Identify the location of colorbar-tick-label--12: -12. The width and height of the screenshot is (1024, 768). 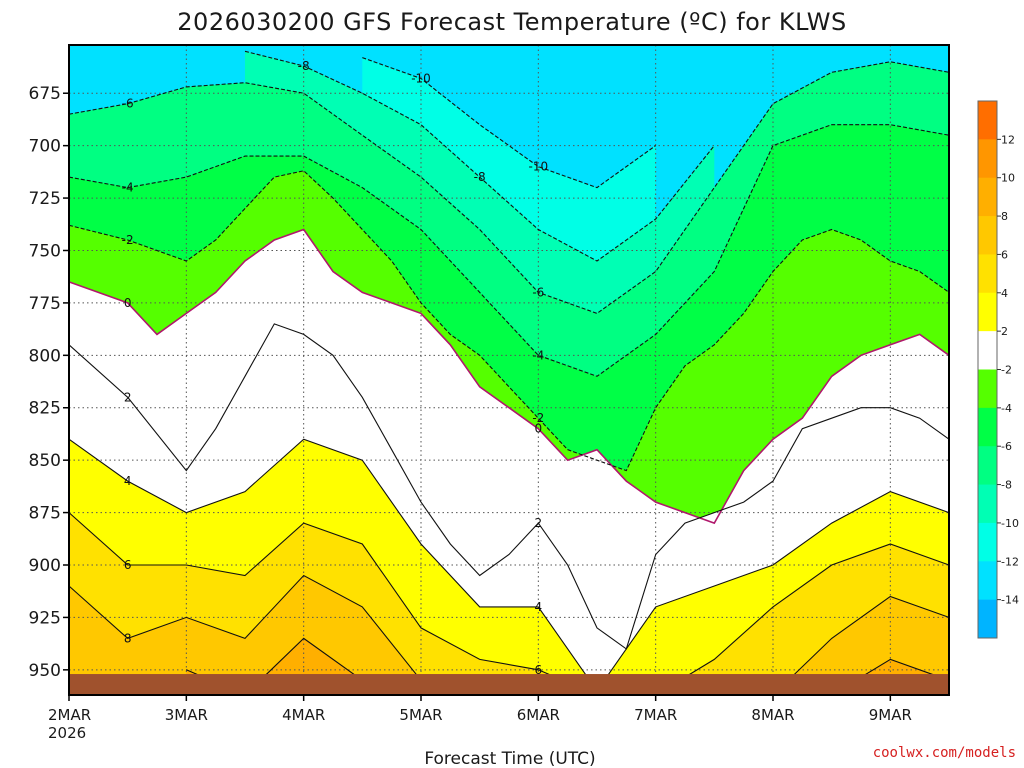
(1010, 561).